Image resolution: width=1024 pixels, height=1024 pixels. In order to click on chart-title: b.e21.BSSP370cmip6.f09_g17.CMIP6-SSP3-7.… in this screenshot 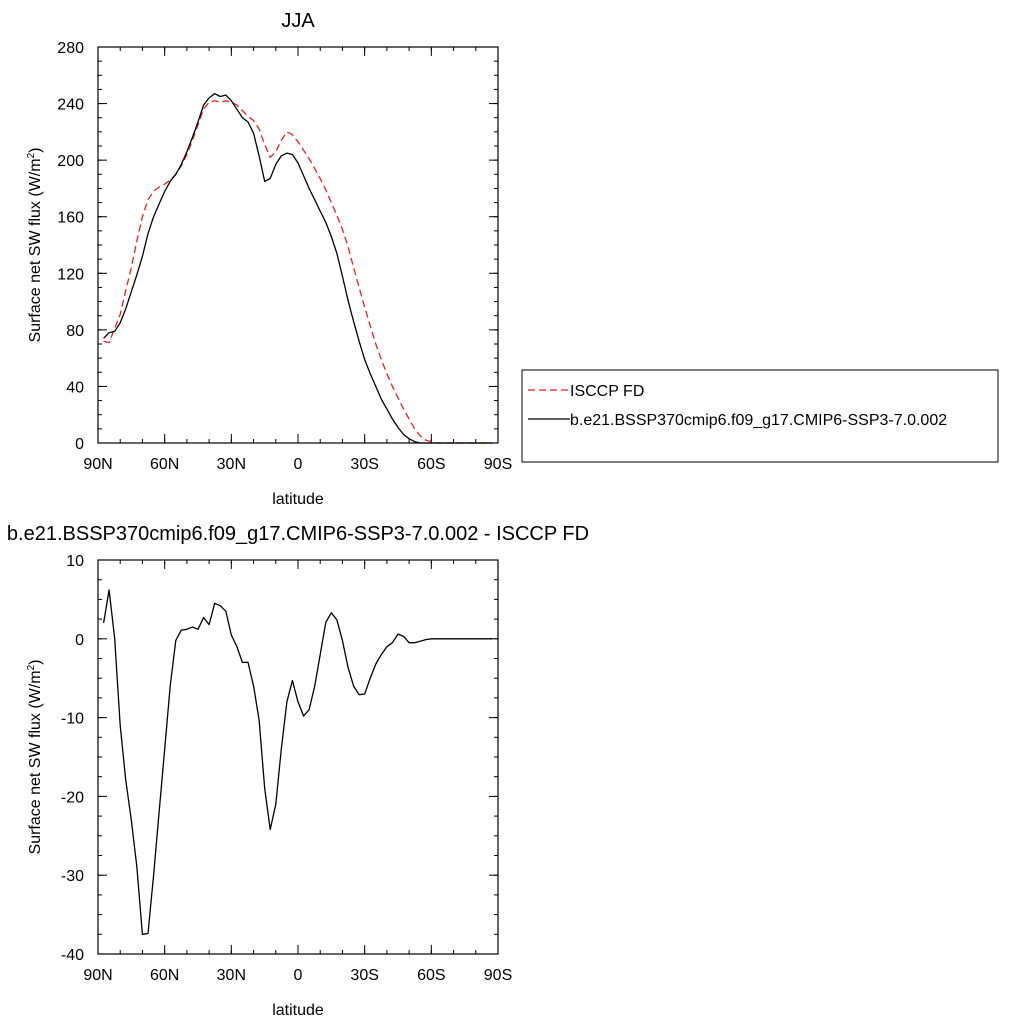, I will do `click(298, 534)`.